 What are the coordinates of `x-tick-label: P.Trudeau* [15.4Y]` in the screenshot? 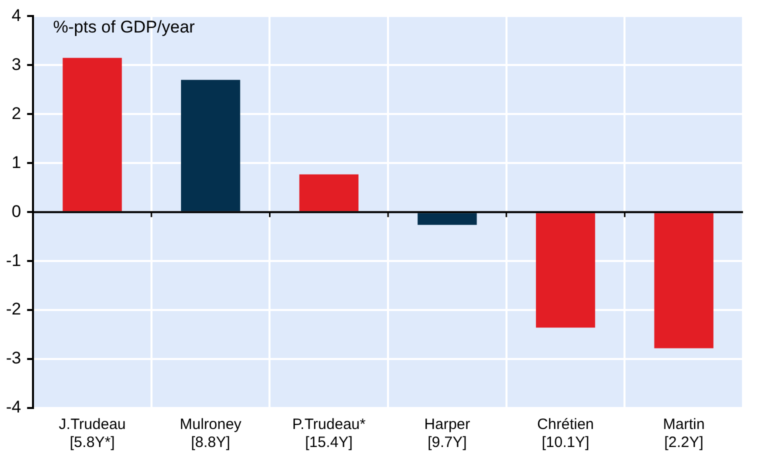 It's located at (329, 434).